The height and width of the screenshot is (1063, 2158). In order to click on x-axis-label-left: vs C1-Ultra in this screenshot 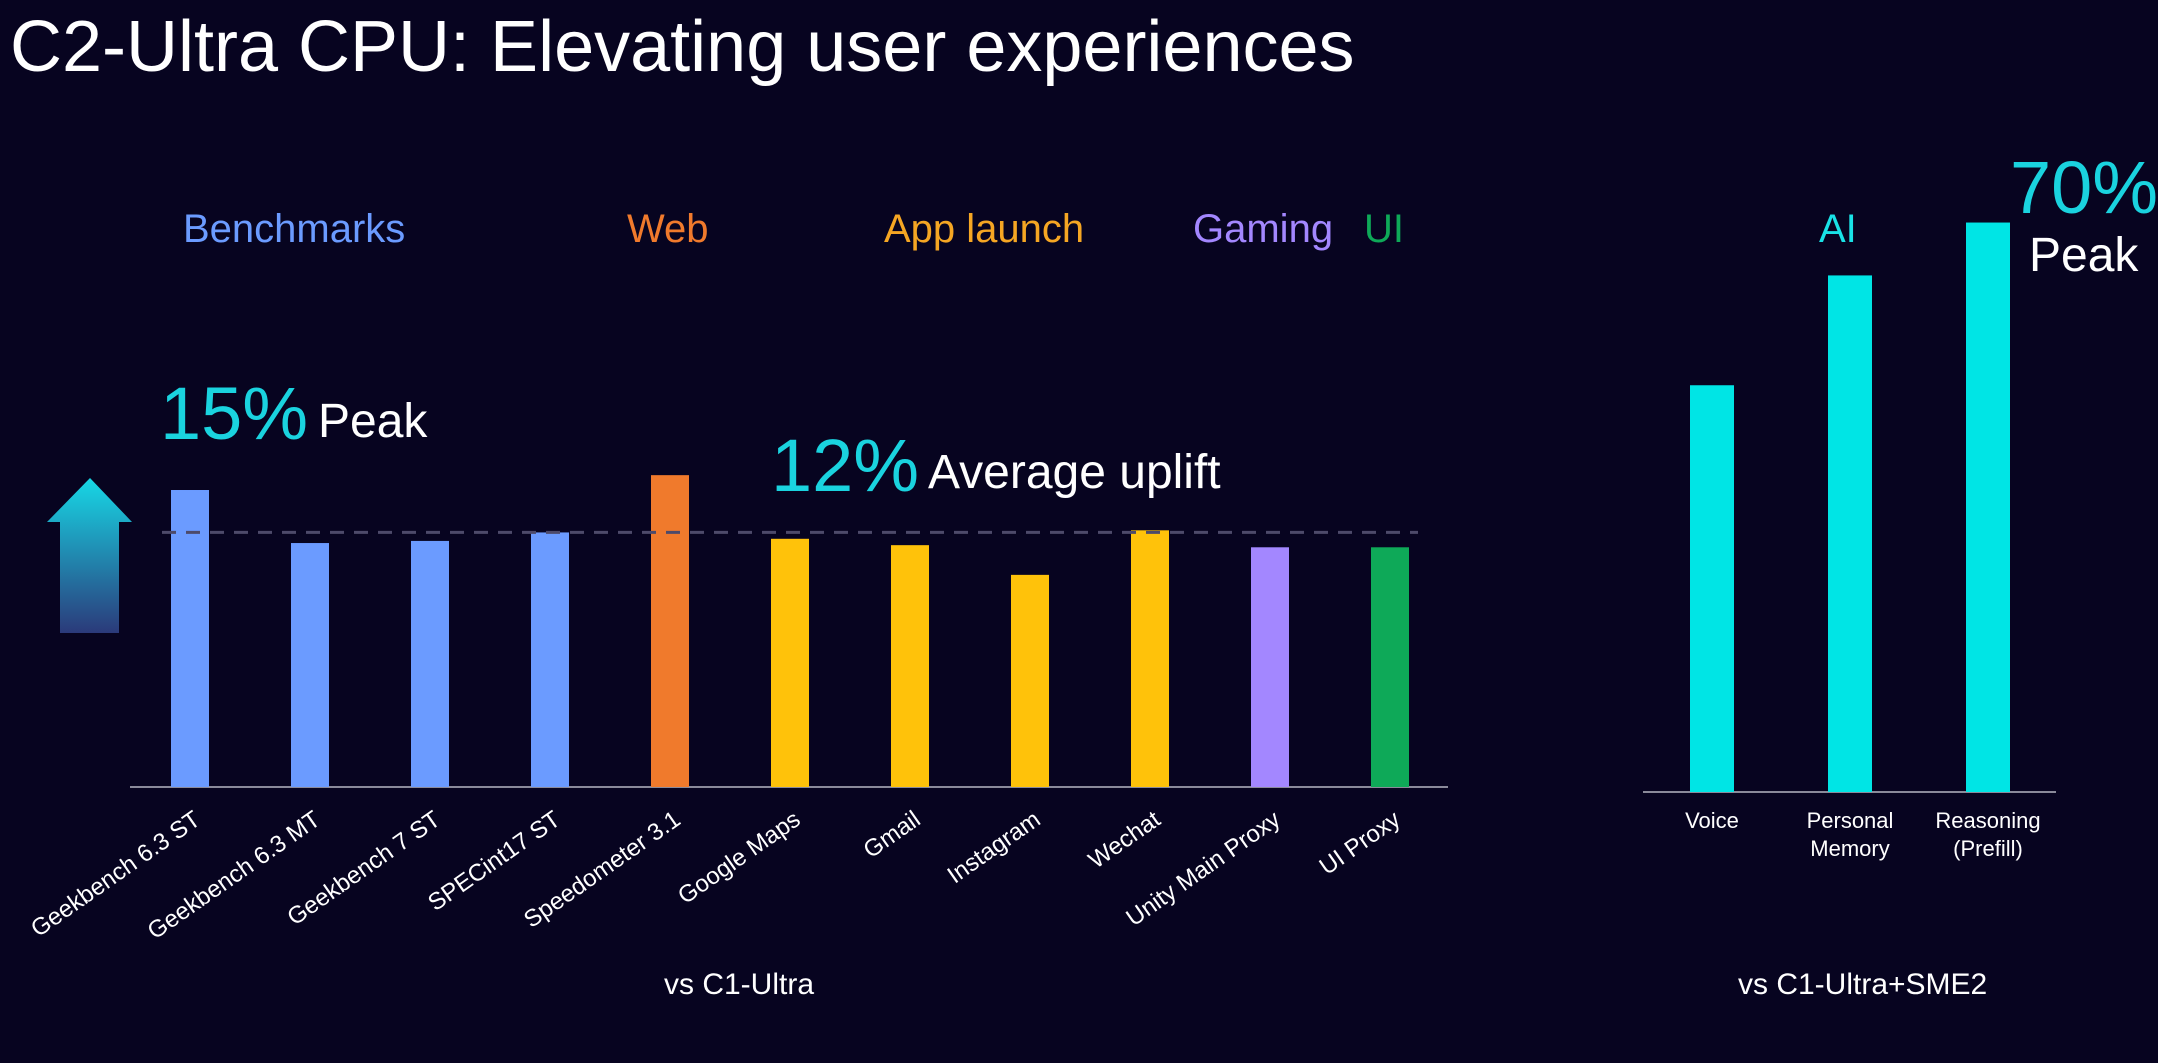, I will do `click(739, 984)`.